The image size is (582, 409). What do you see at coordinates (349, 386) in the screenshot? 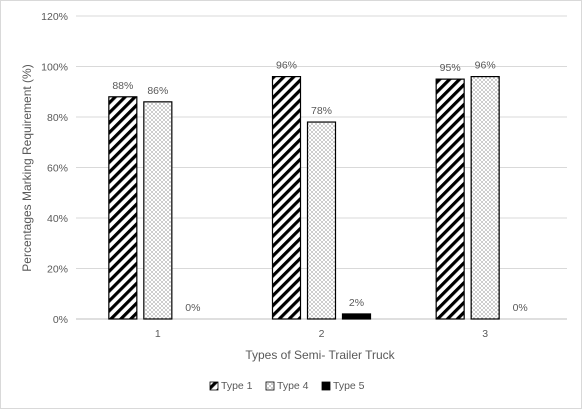
I see `legend-label: Type 5` at bounding box center [349, 386].